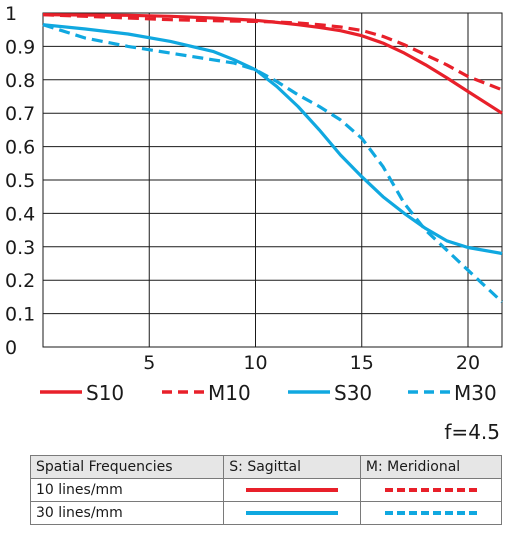  Describe the element at coordinates (229, 393) in the screenshot. I see `legend-label-m10: M10` at that location.